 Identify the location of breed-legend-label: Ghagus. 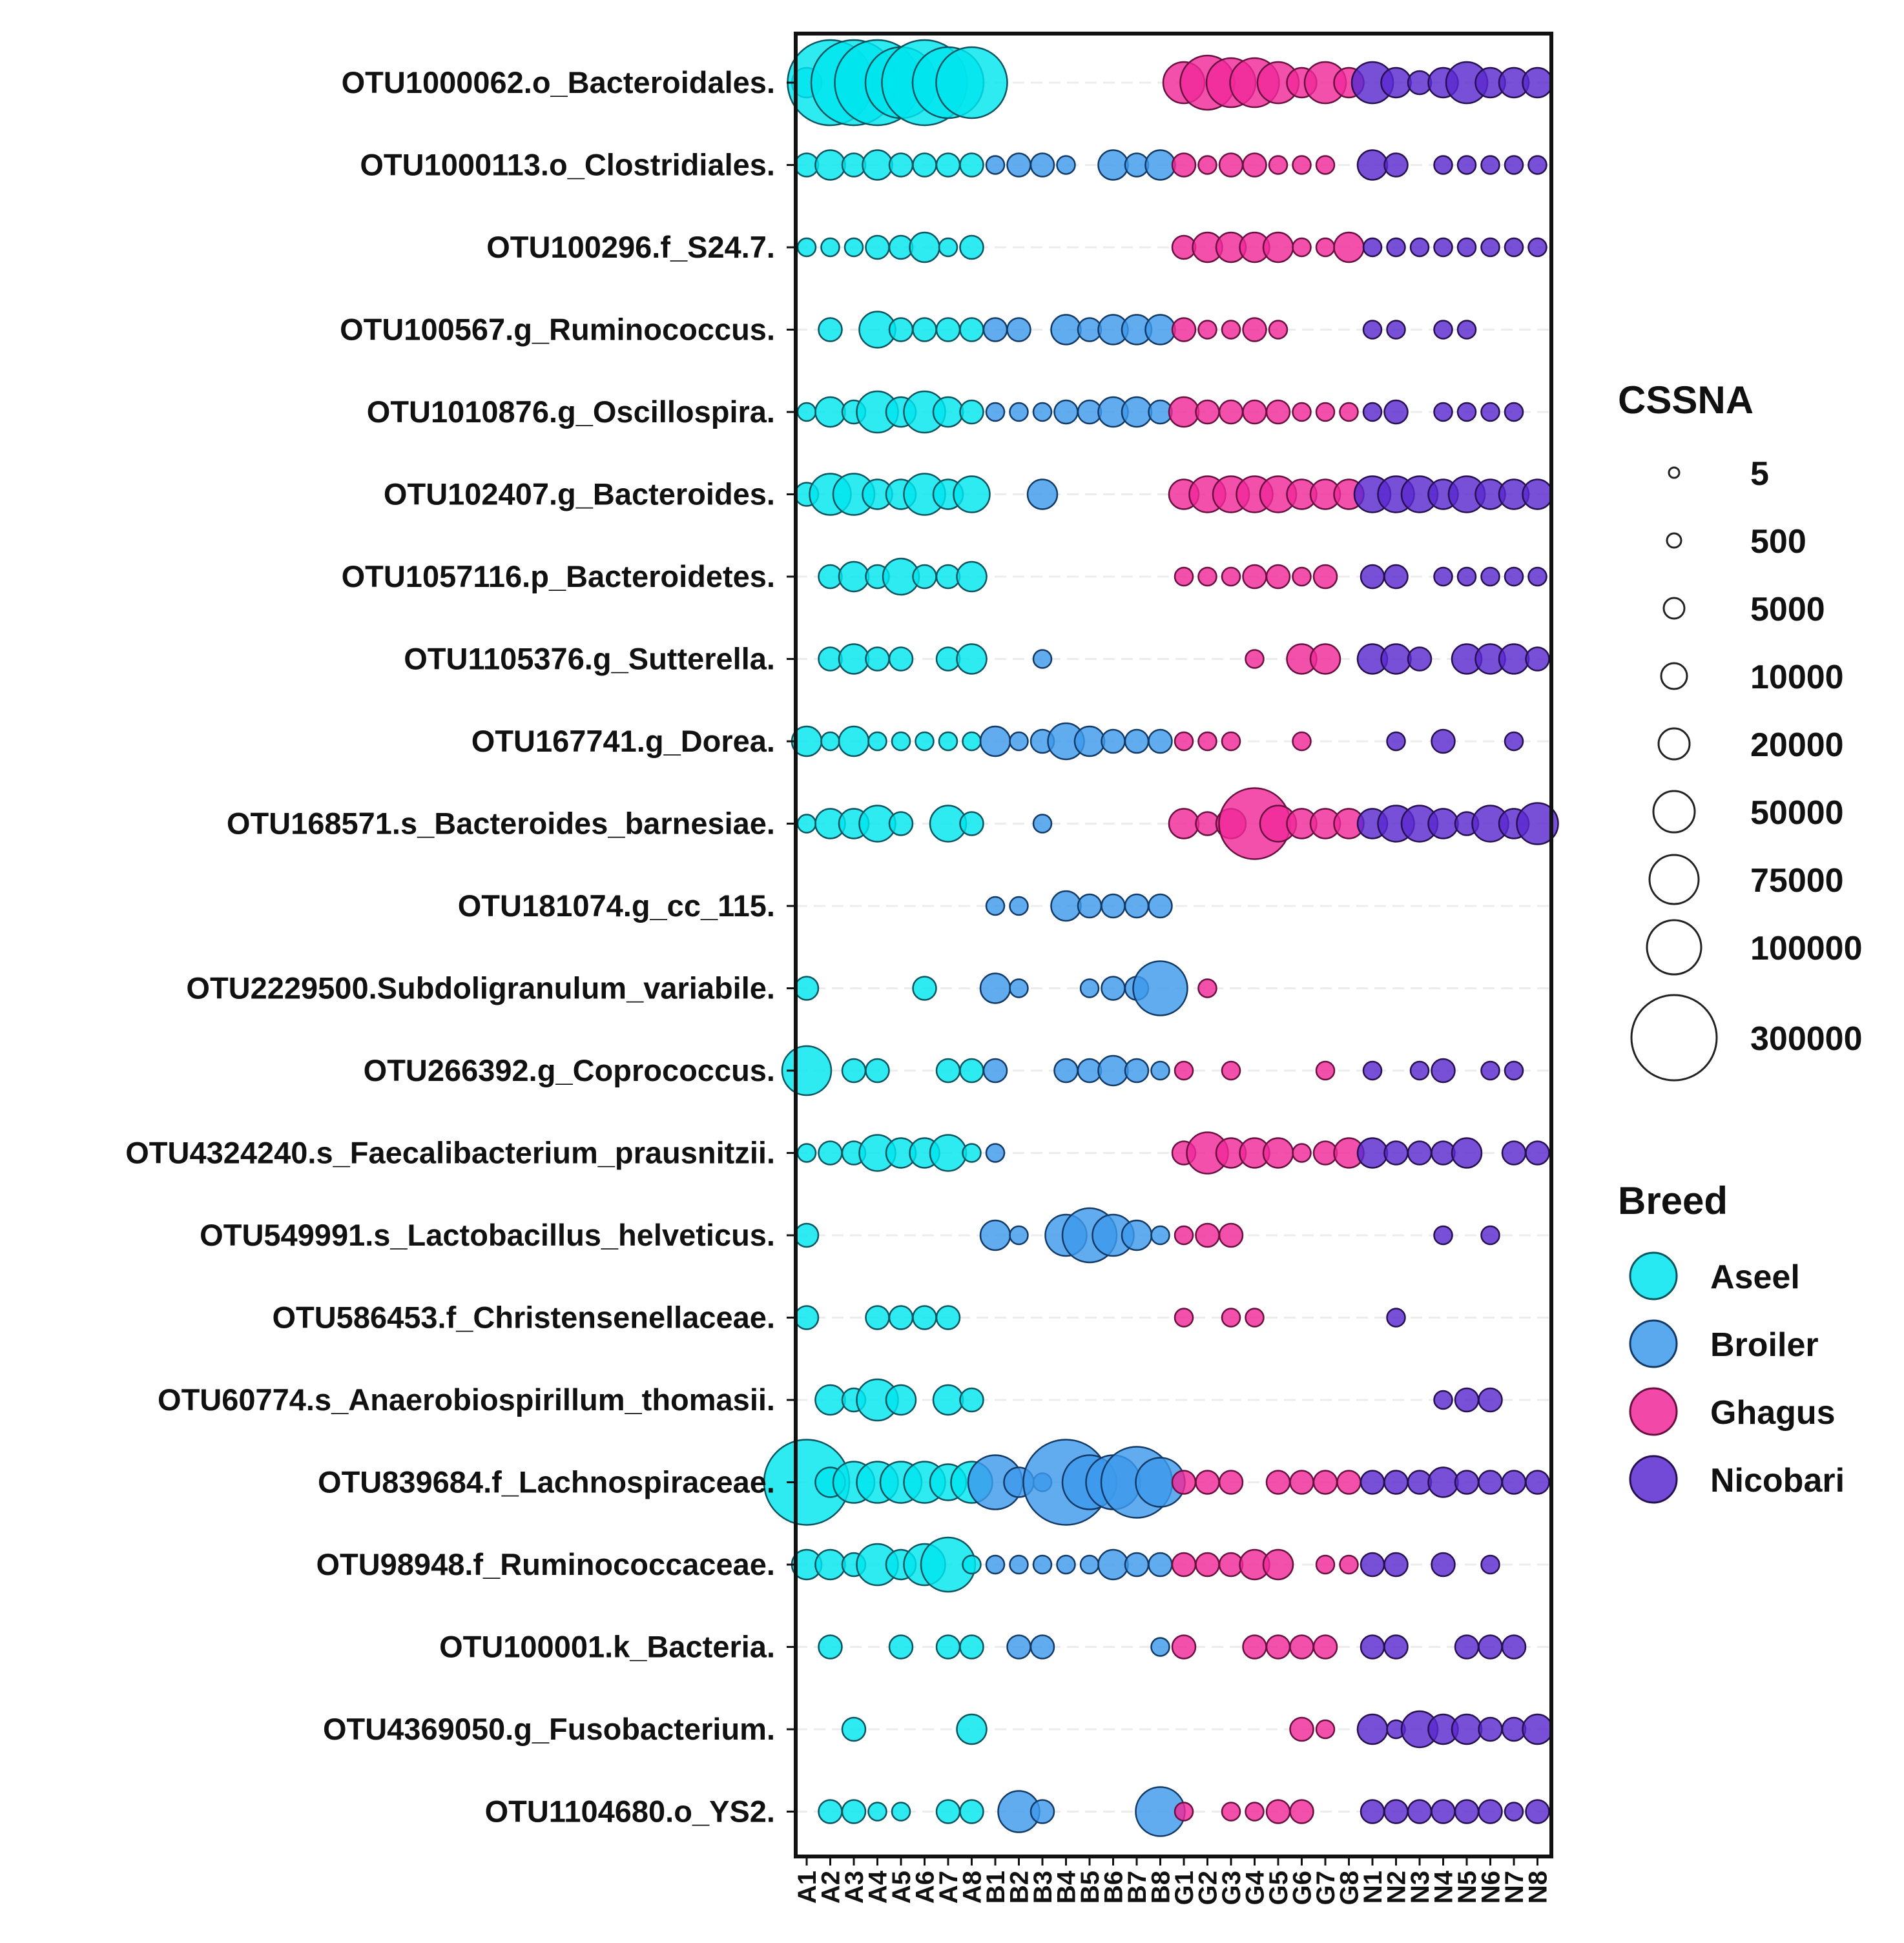
(1773, 1413).